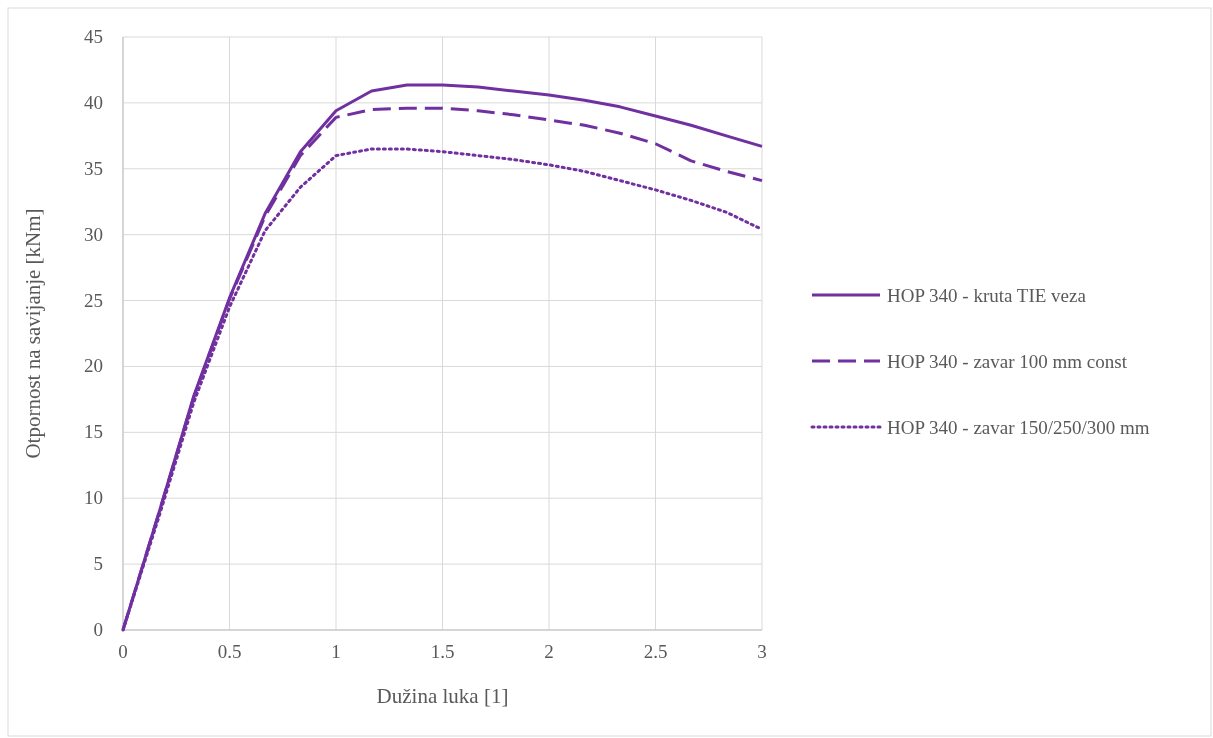  I want to click on y-tick-label: 5, so click(98, 564).